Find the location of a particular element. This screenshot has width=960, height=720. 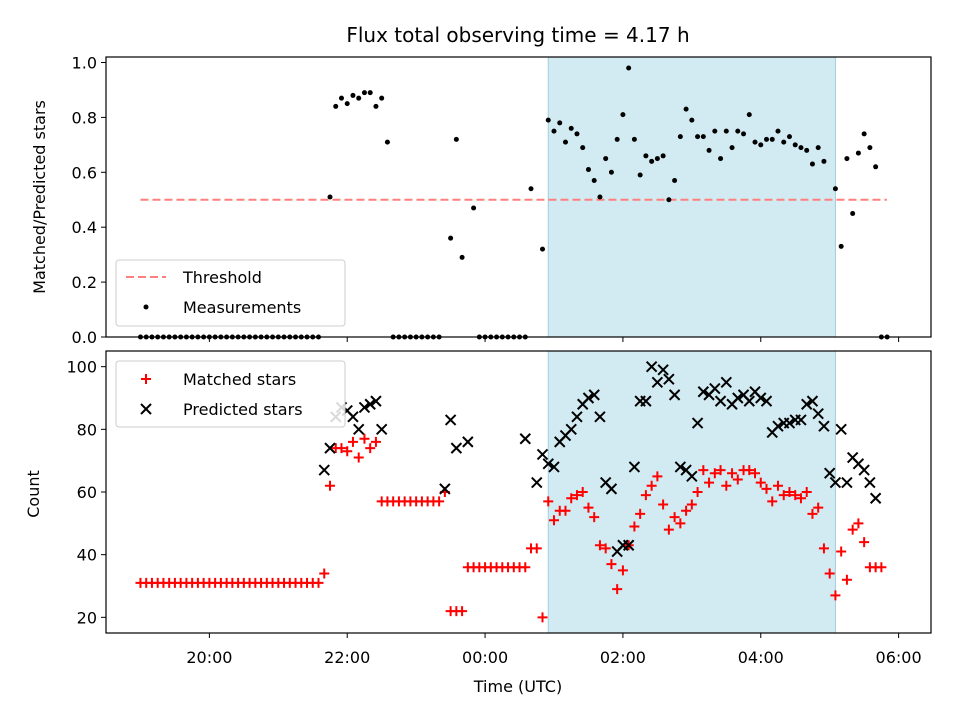

top-y-axis-label: Matched/Predicted stars is located at coordinates (39, 197).